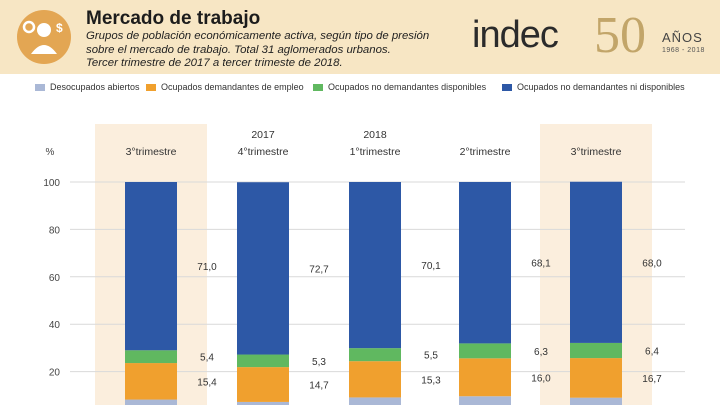 The width and height of the screenshot is (720, 405). Describe the element at coordinates (683, 50) in the screenshot. I see `anniversary-years: 1968 - 2018` at that location.